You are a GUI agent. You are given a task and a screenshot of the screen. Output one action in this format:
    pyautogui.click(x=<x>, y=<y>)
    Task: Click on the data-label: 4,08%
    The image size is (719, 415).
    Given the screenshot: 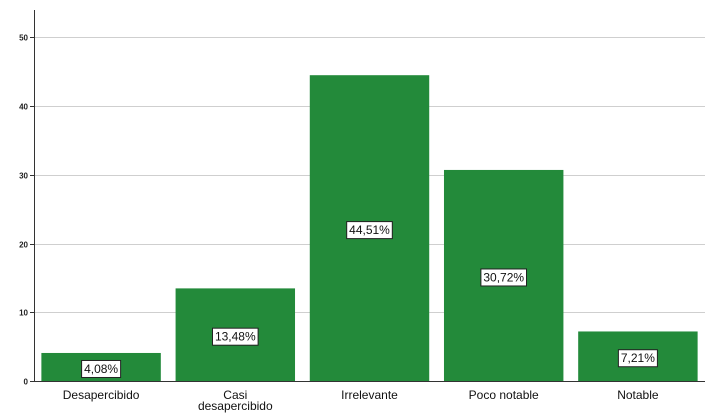 What is the action you would take?
    pyautogui.click(x=101, y=369)
    